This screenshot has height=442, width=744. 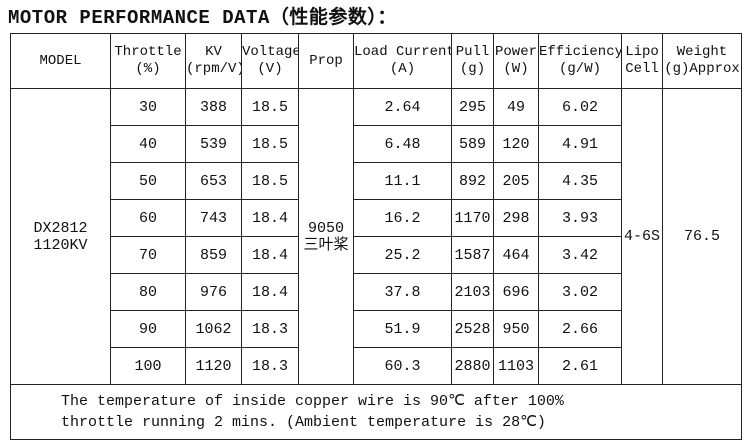 I want to click on data-cell: 6.48, so click(x=402, y=144).